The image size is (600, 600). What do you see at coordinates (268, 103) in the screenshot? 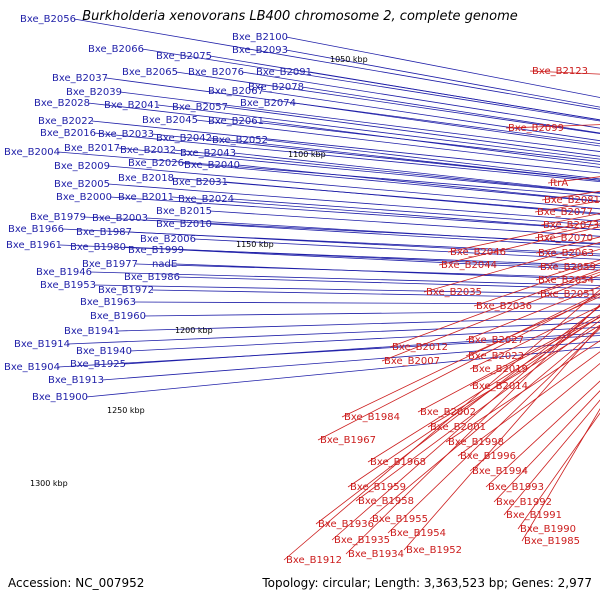
I see `forward-gene-label: Bxe_B2074` at bounding box center [268, 103].